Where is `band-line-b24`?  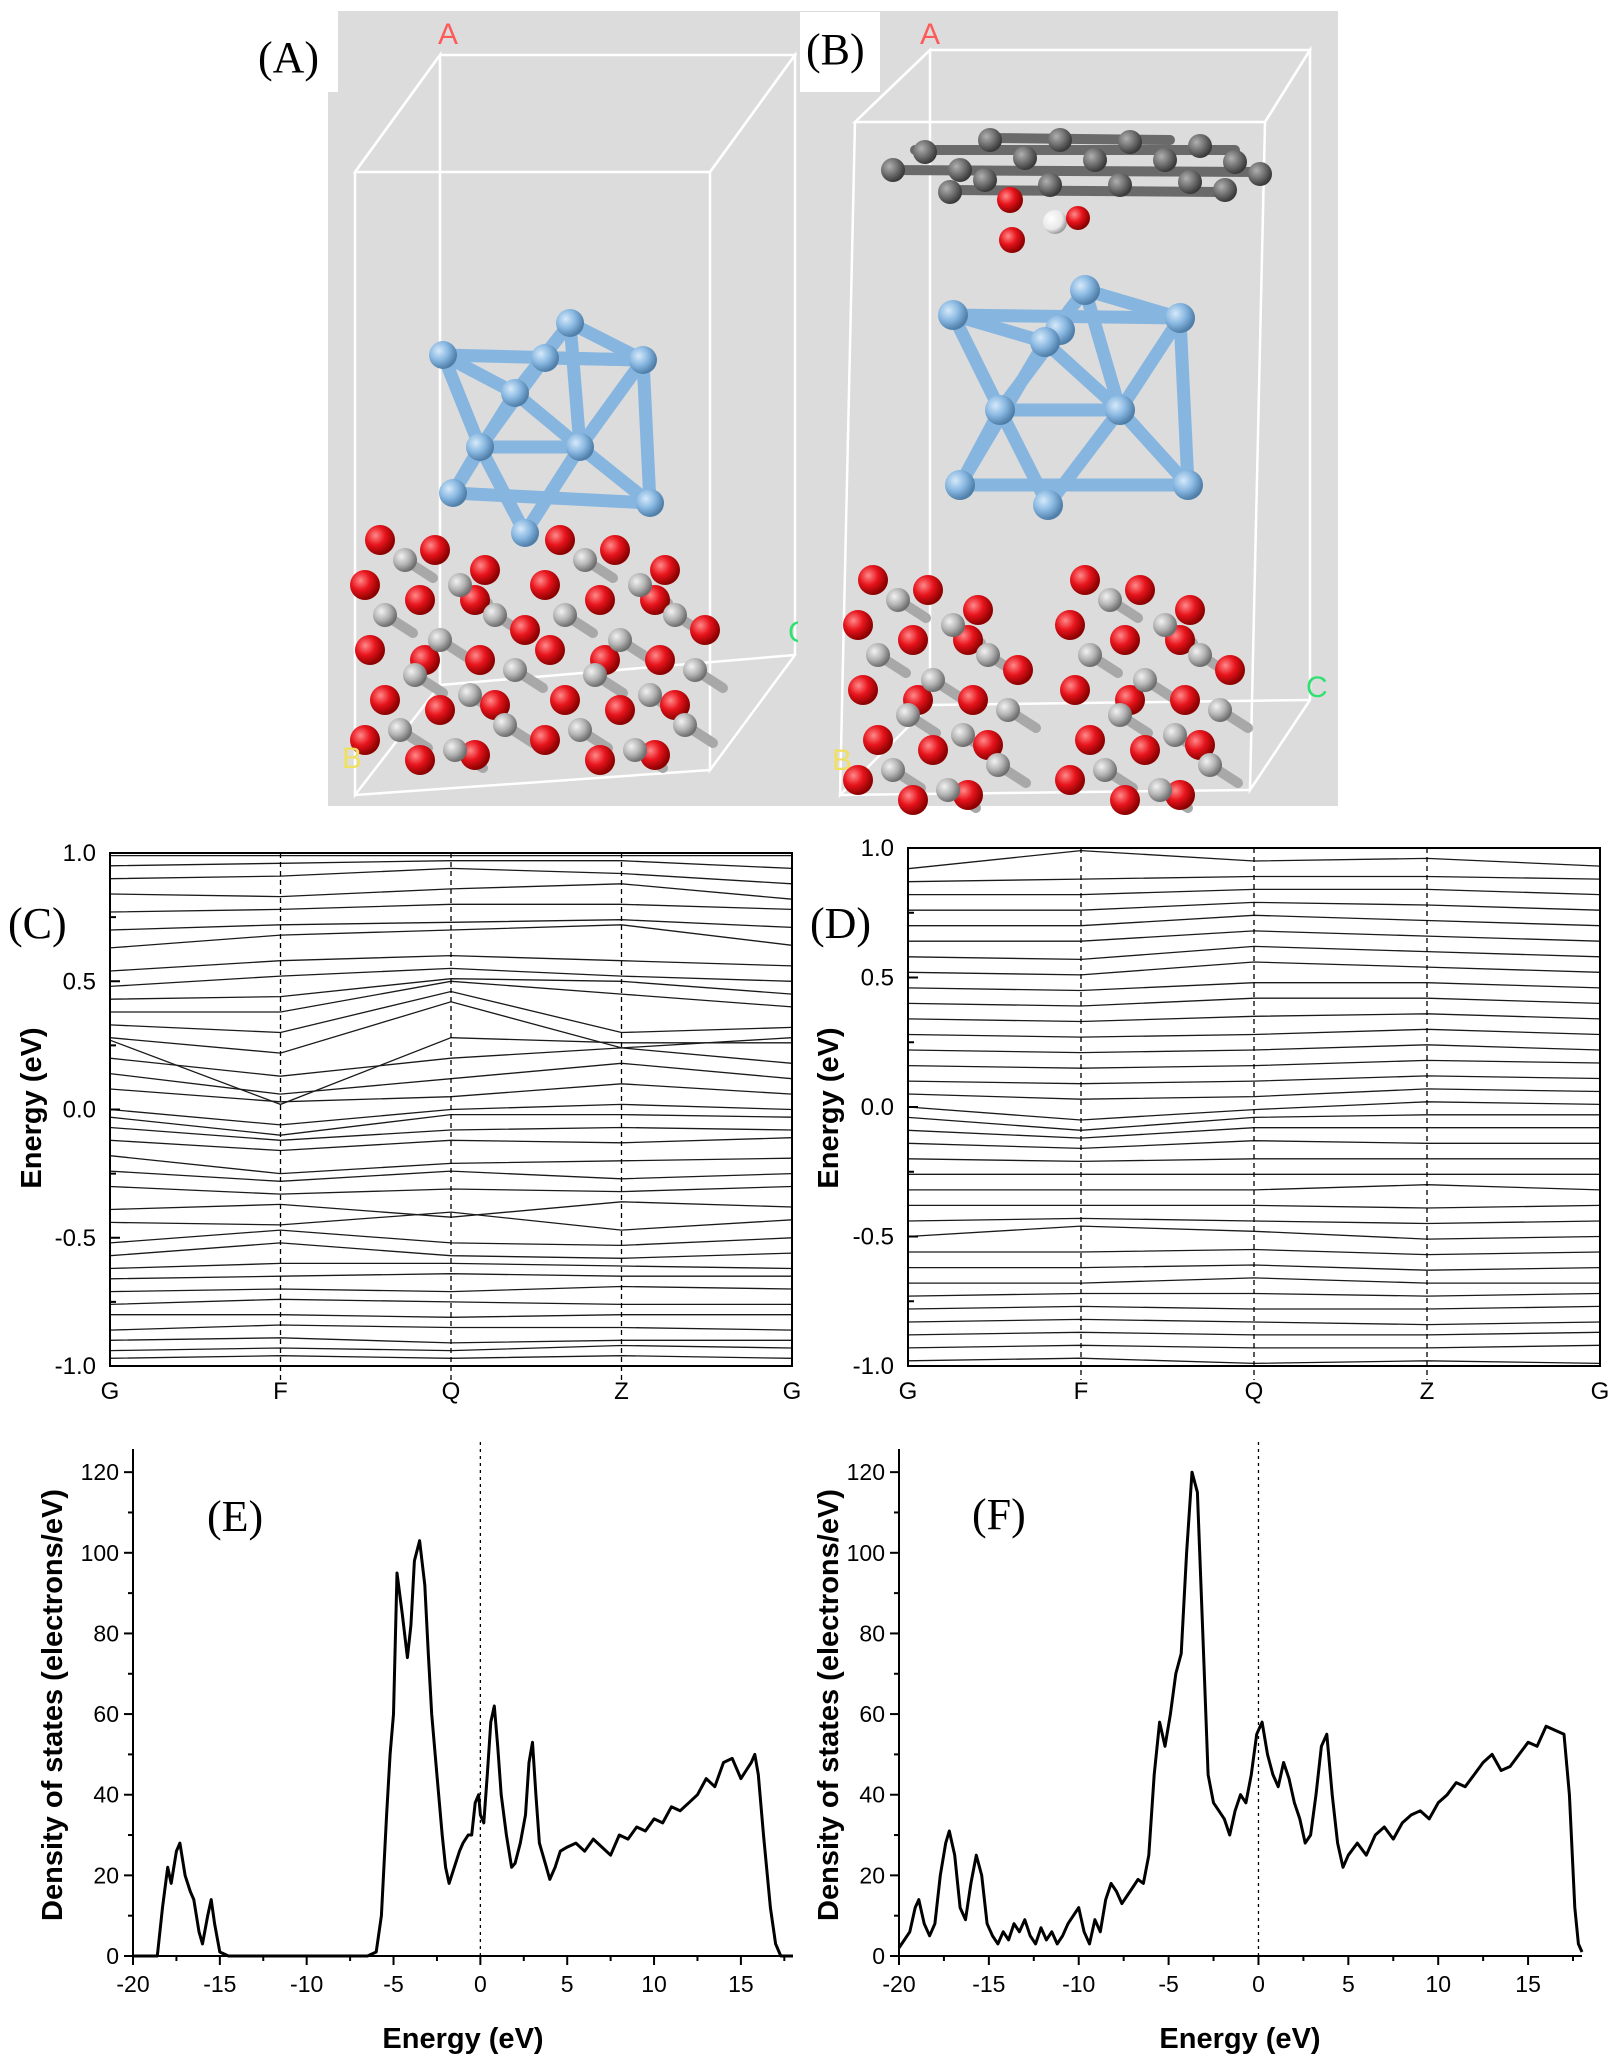 band-line-b24 is located at coordinates (1254, 1033).